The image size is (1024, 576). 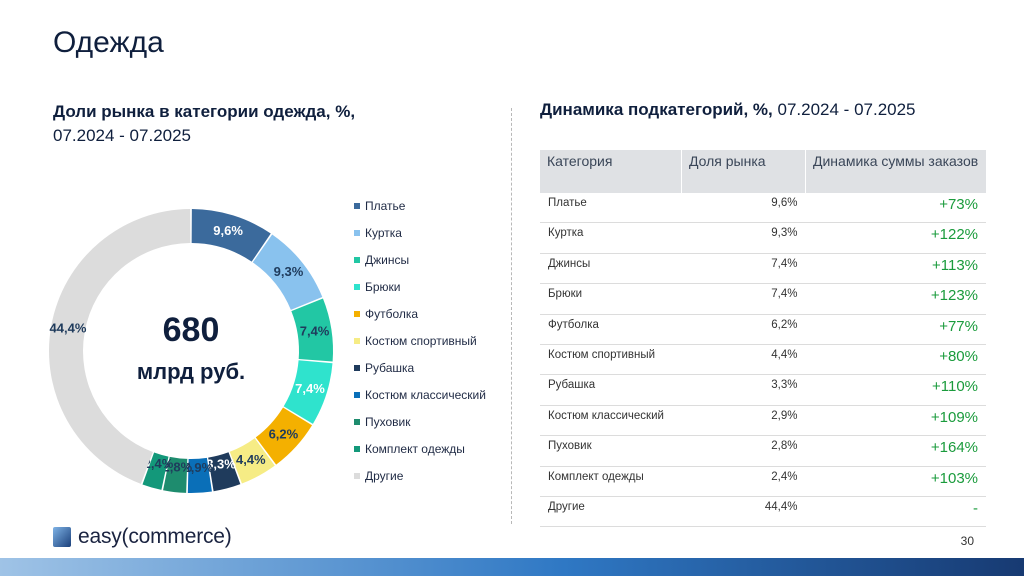 What do you see at coordinates (611, 360) in the screenshot?
I see `cell-category: Костюм спортивный` at bounding box center [611, 360].